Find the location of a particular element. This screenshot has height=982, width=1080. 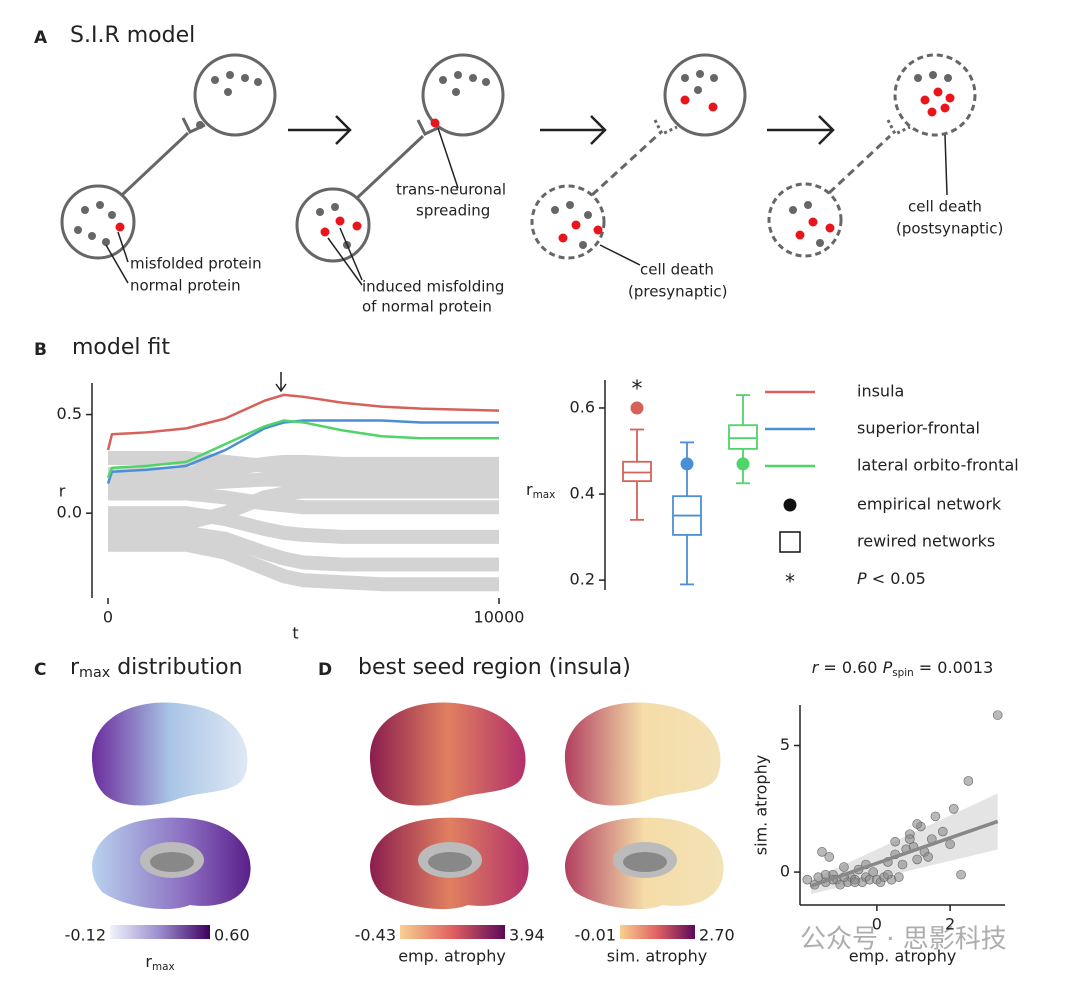

y-tick-label: 0.2 is located at coordinates (582, 579).